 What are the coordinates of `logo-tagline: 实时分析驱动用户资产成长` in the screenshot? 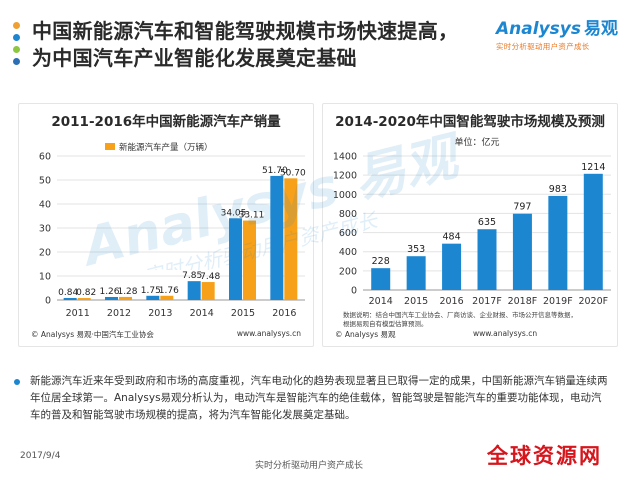 It's located at (543, 46).